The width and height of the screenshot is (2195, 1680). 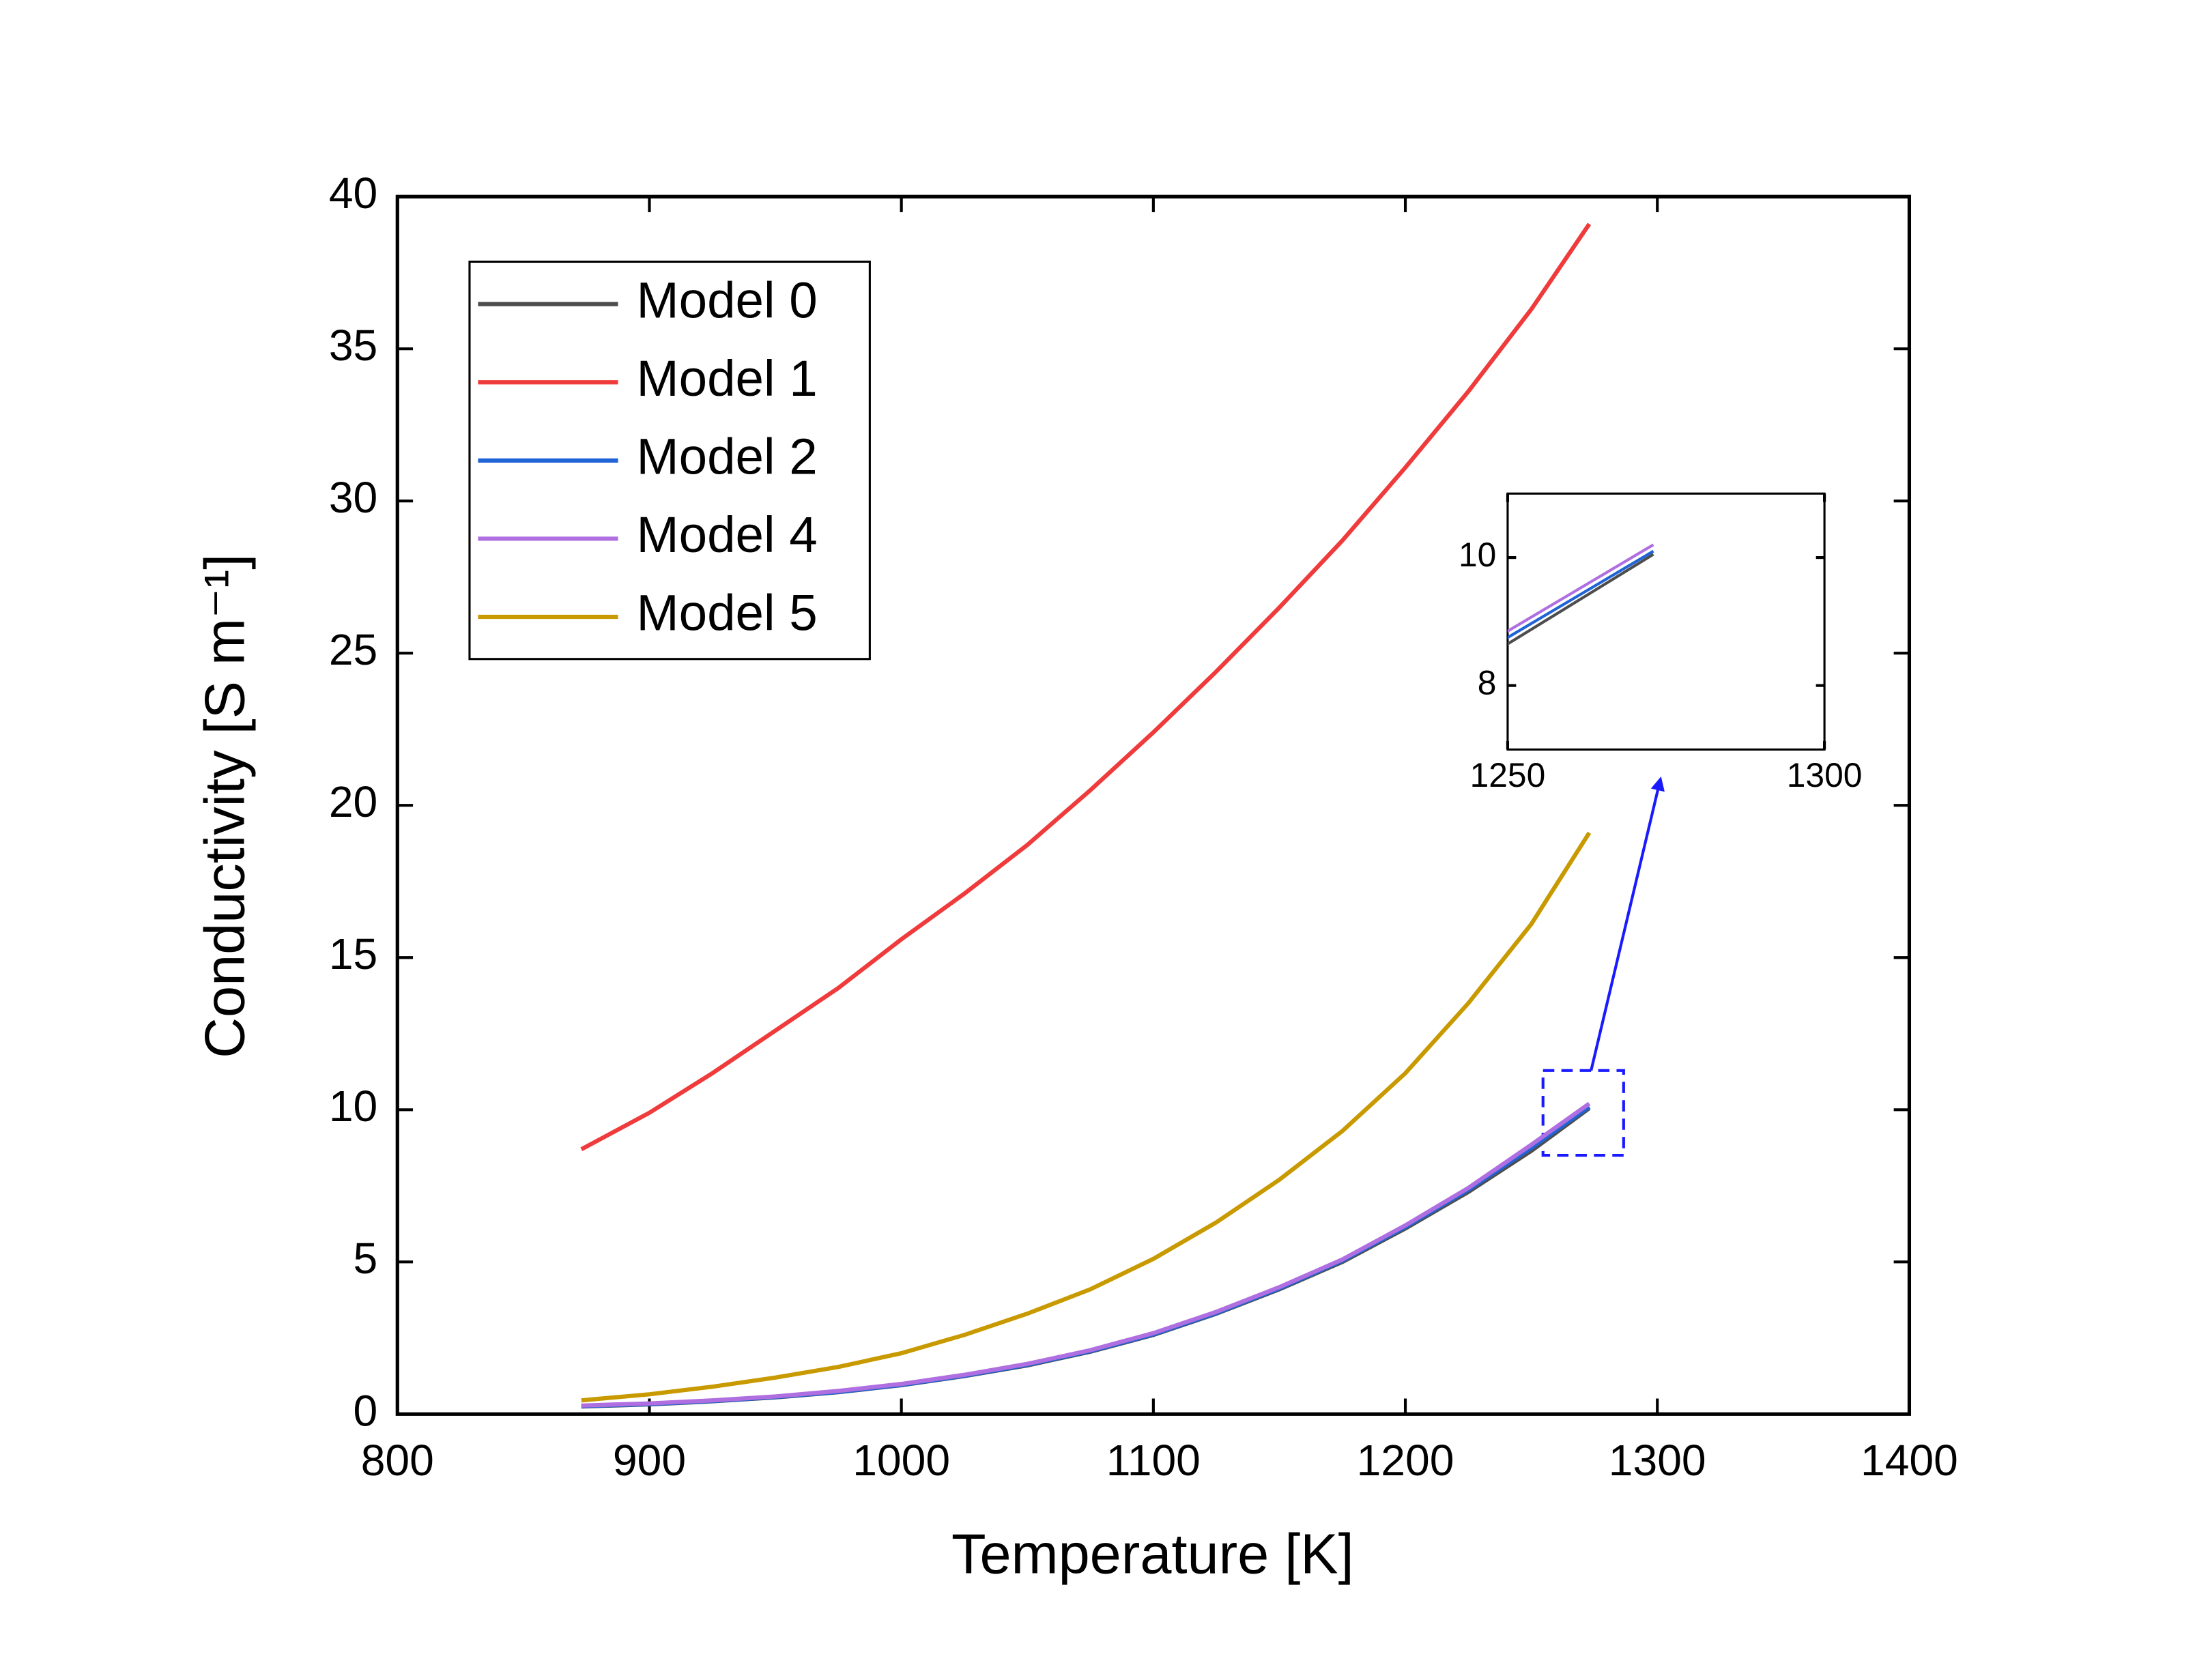 What do you see at coordinates (650, 1460) in the screenshot?
I see `x-tick-label: 900` at bounding box center [650, 1460].